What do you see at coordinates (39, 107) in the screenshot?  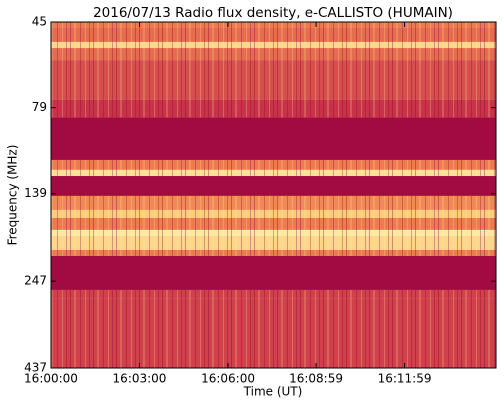 I see `y-tick-label: 79` at bounding box center [39, 107].